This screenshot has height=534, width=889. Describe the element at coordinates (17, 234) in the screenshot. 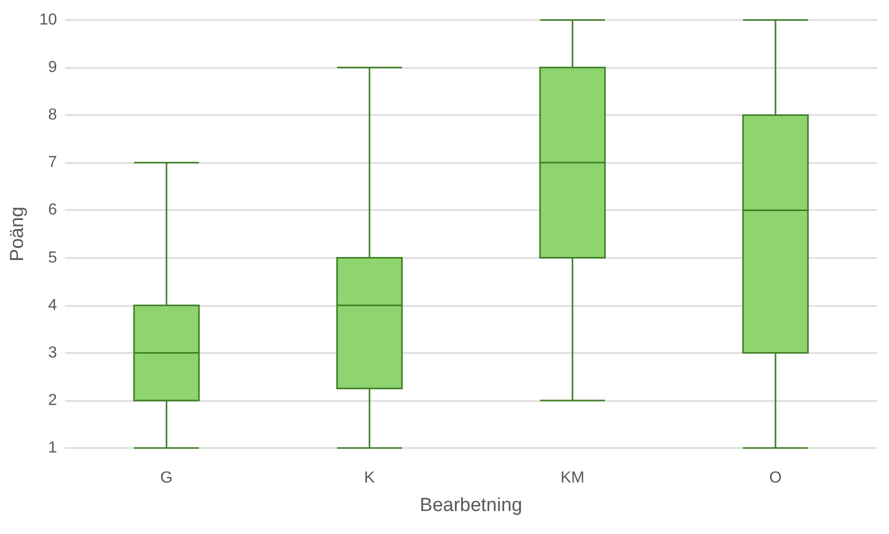

I see `y-axis-title: Poäng` at that location.